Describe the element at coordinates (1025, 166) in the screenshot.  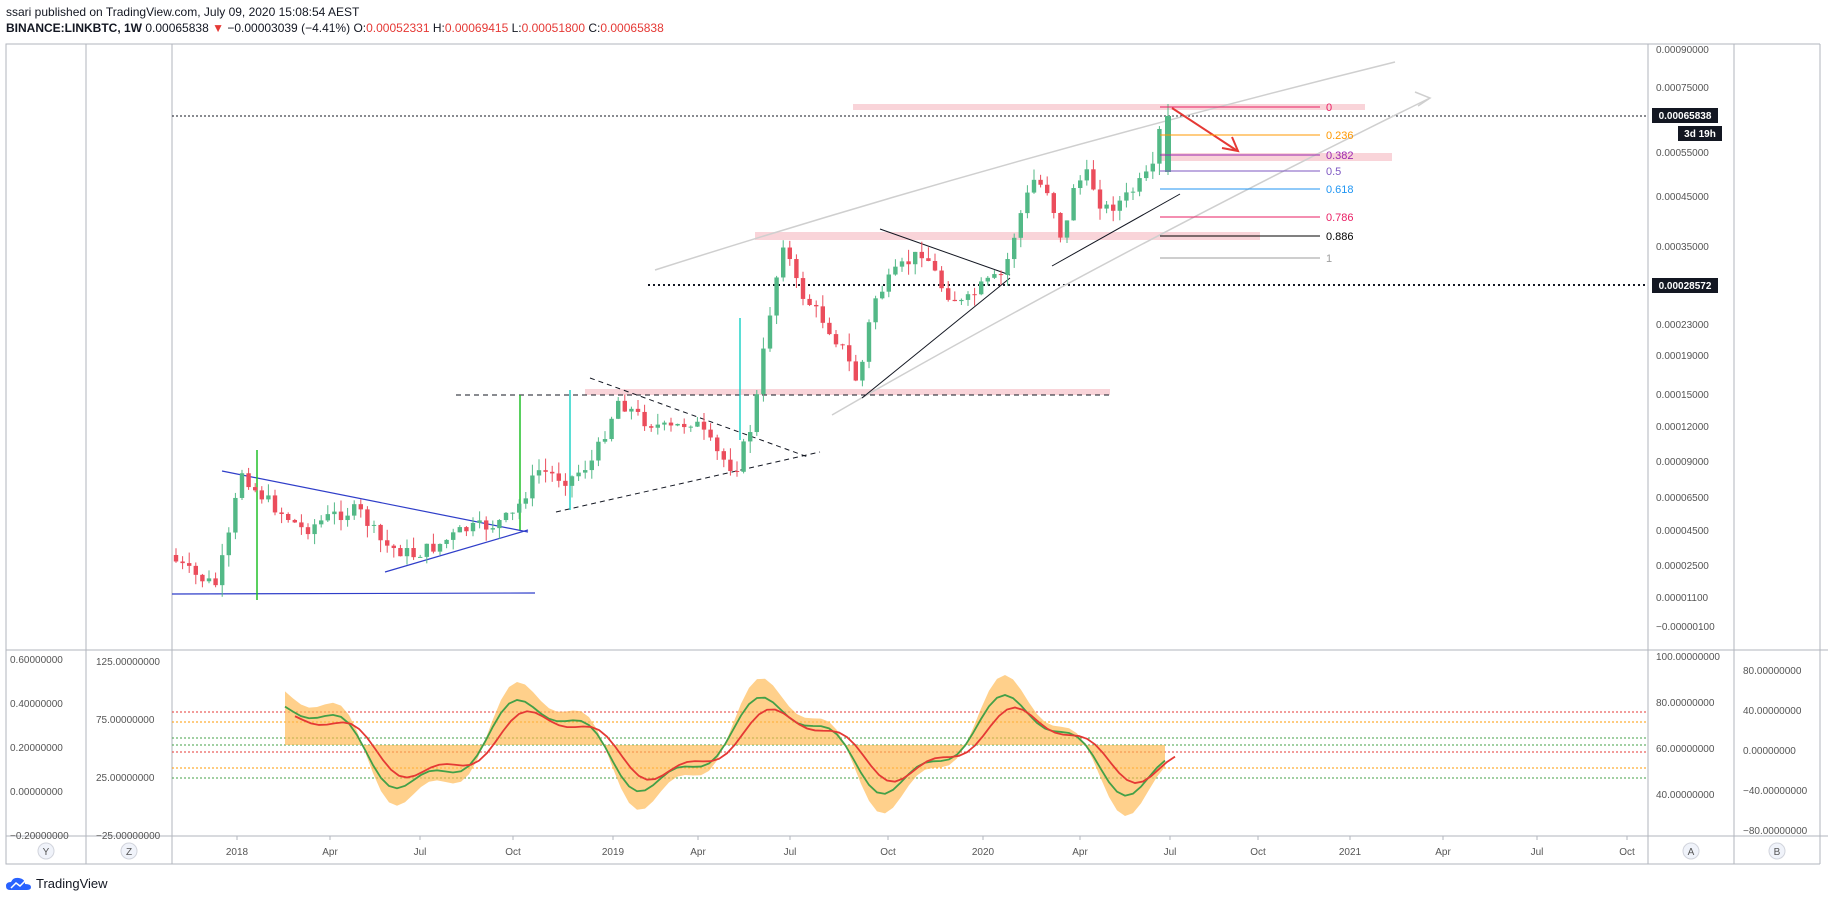
I see `channel-upper` at that location.